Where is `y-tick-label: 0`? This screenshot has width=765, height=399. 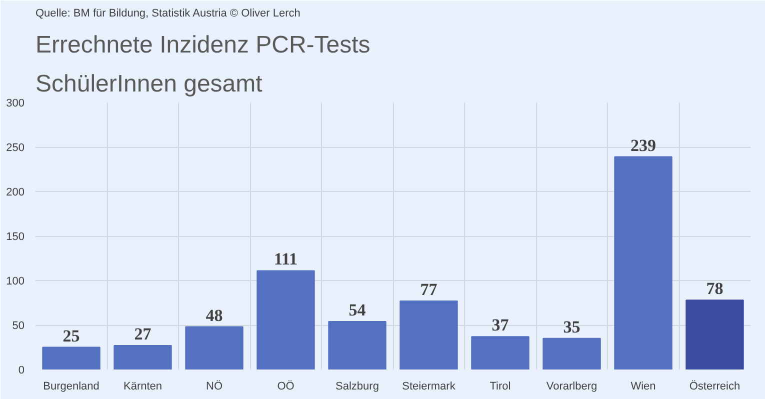 y-tick-label: 0 is located at coordinates (21, 370).